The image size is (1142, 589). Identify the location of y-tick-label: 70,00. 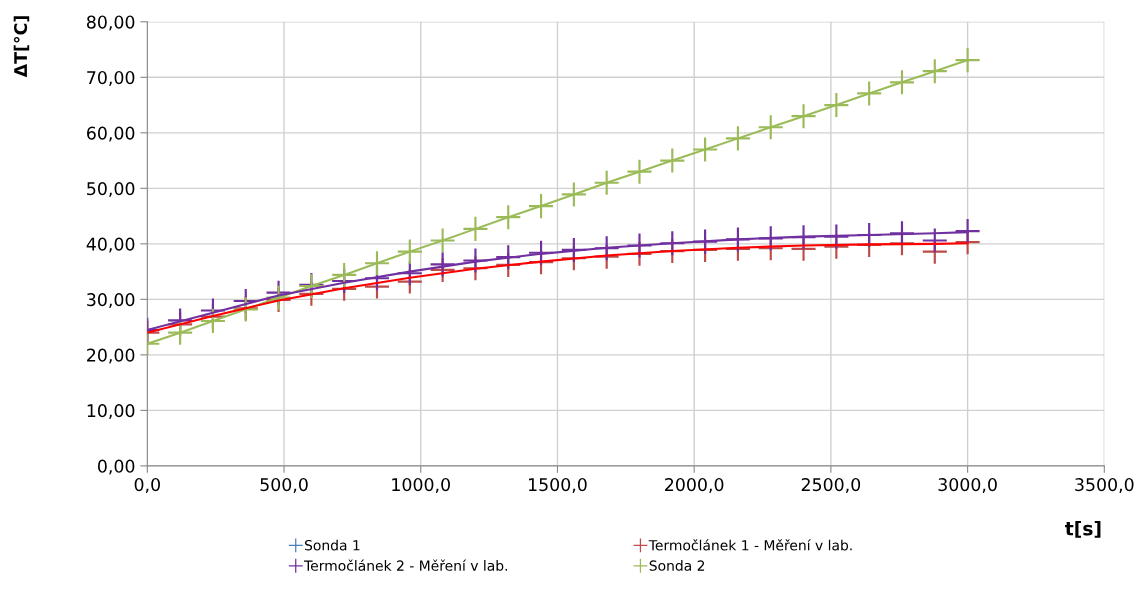
(111, 78).